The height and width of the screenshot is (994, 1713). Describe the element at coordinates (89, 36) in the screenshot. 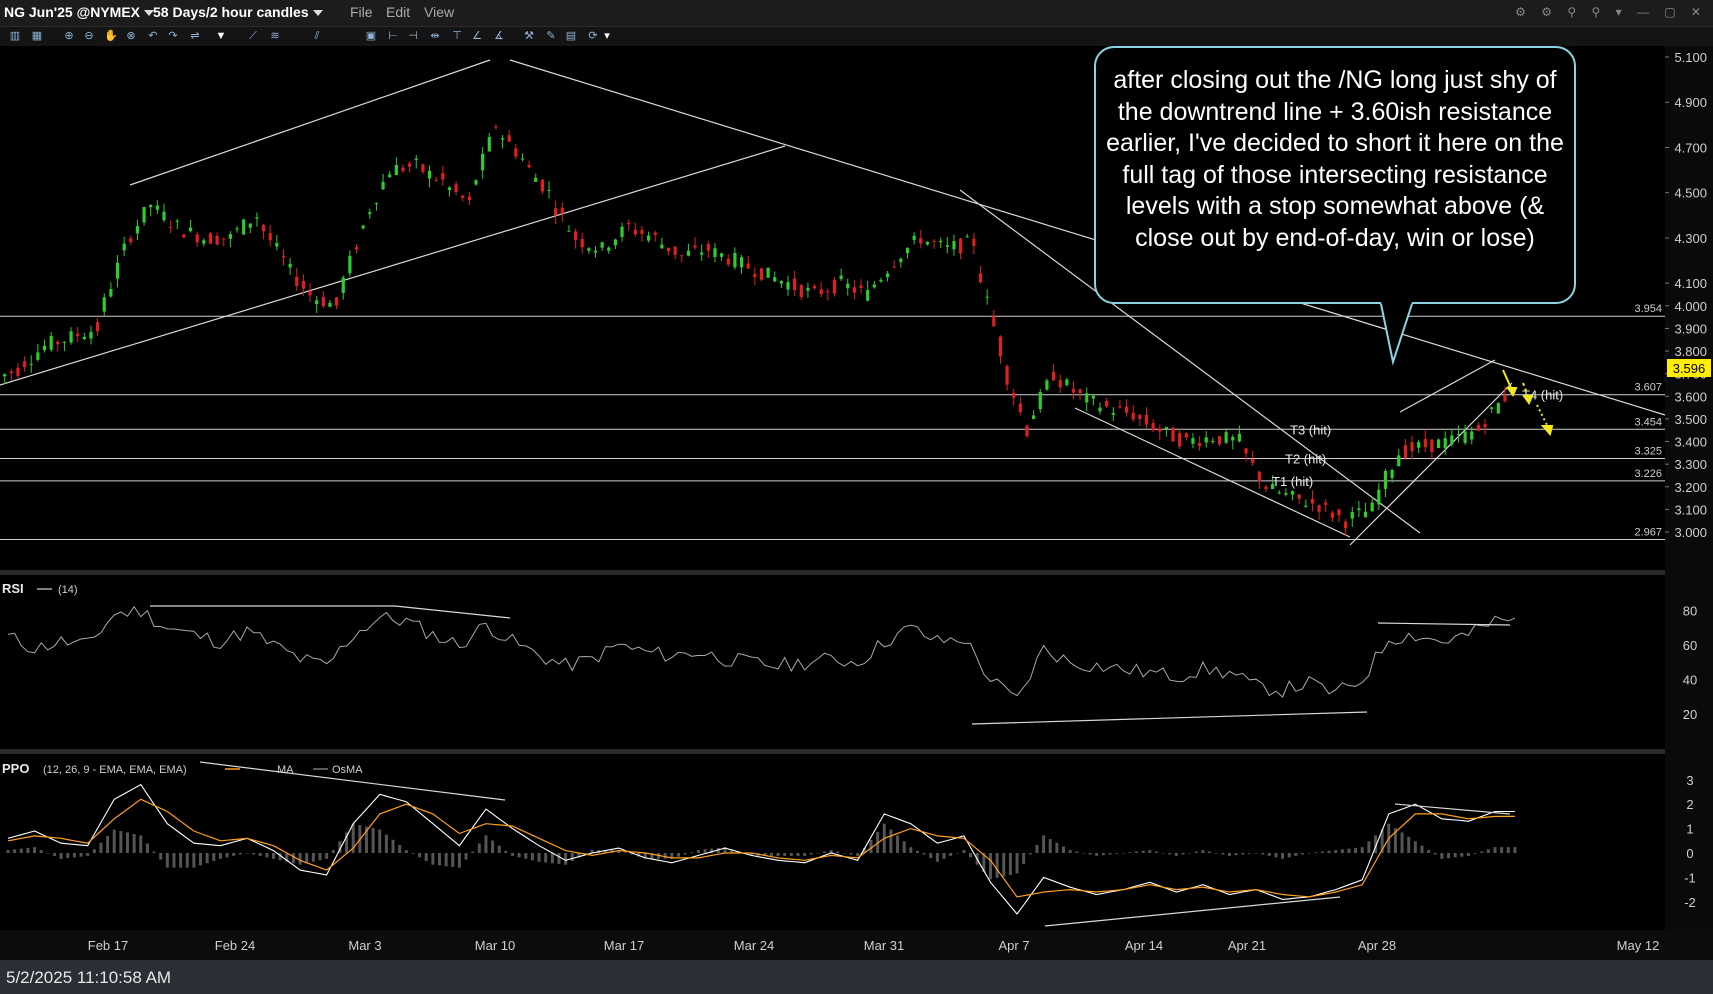

I see `zoom-out-icon: ⊖` at that location.